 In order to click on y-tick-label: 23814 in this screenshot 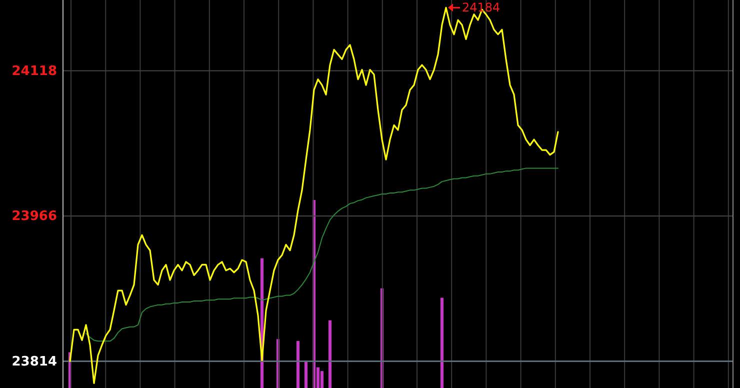, I will do `click(34, 362)`.